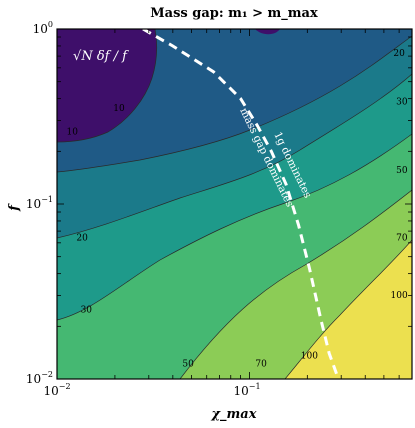  Describe the element at coordinates (246, 390) in the screenshot. I see `x-tick-label: 10⁻¹` at that location.